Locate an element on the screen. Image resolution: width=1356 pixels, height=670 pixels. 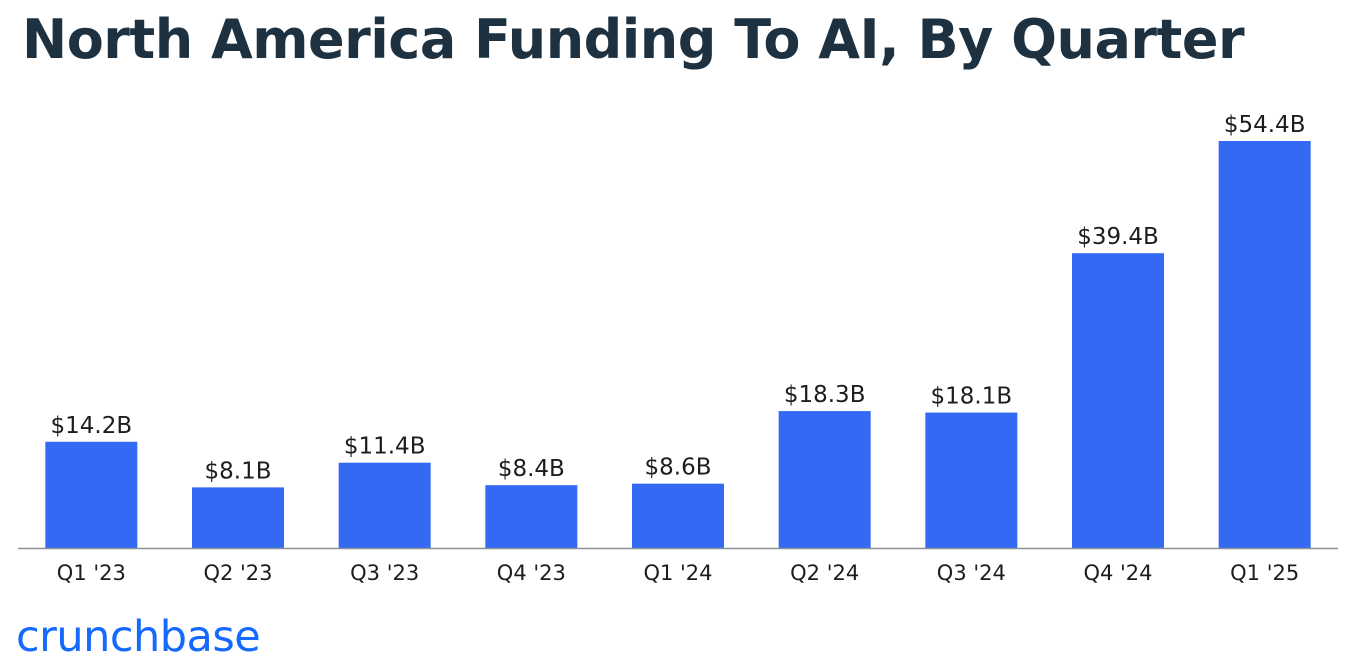
value-label-5: $18.3B is located at coordinates (825, 395).